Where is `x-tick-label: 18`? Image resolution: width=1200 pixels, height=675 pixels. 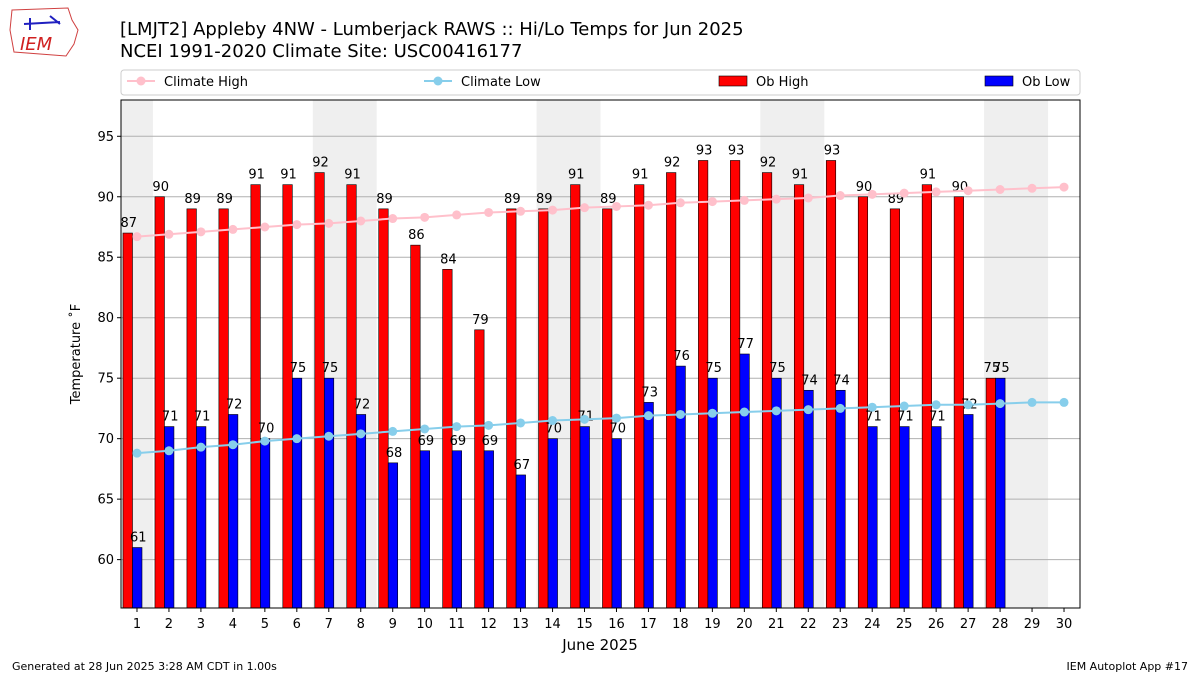 x-tick-label: 18 is located at coordinates (680, 624).